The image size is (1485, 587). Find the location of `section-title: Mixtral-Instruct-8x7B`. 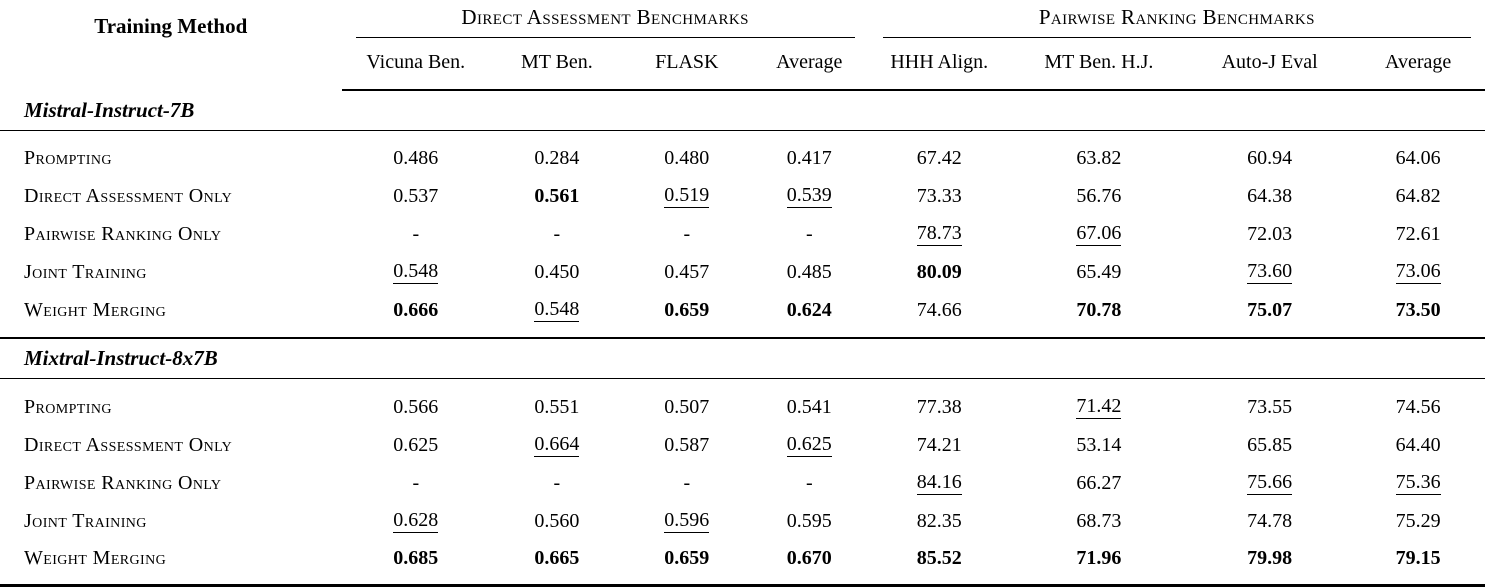

section-title: Mixtral-Instruct-8x7B is located at coordinates (742, 358).